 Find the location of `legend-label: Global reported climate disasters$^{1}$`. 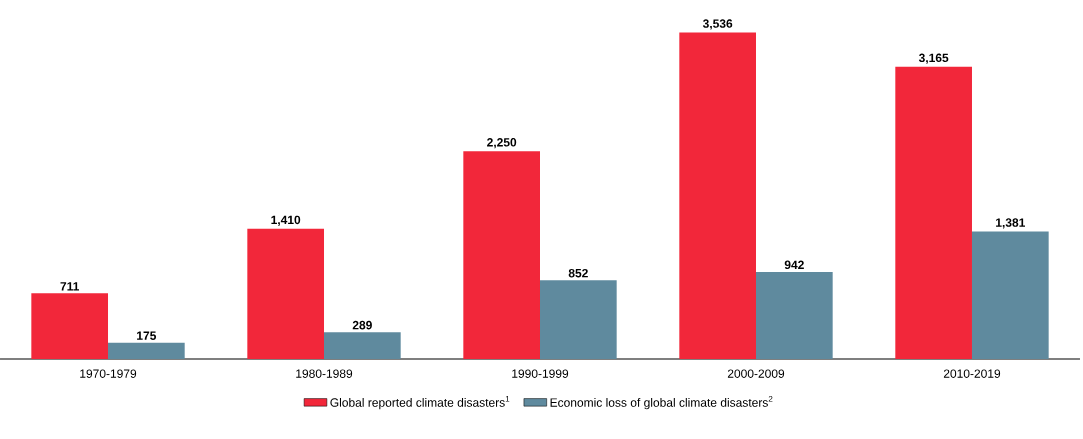

legend-label: Global reported climate disasters$^{1}$ is located at coordinates (420, 403).